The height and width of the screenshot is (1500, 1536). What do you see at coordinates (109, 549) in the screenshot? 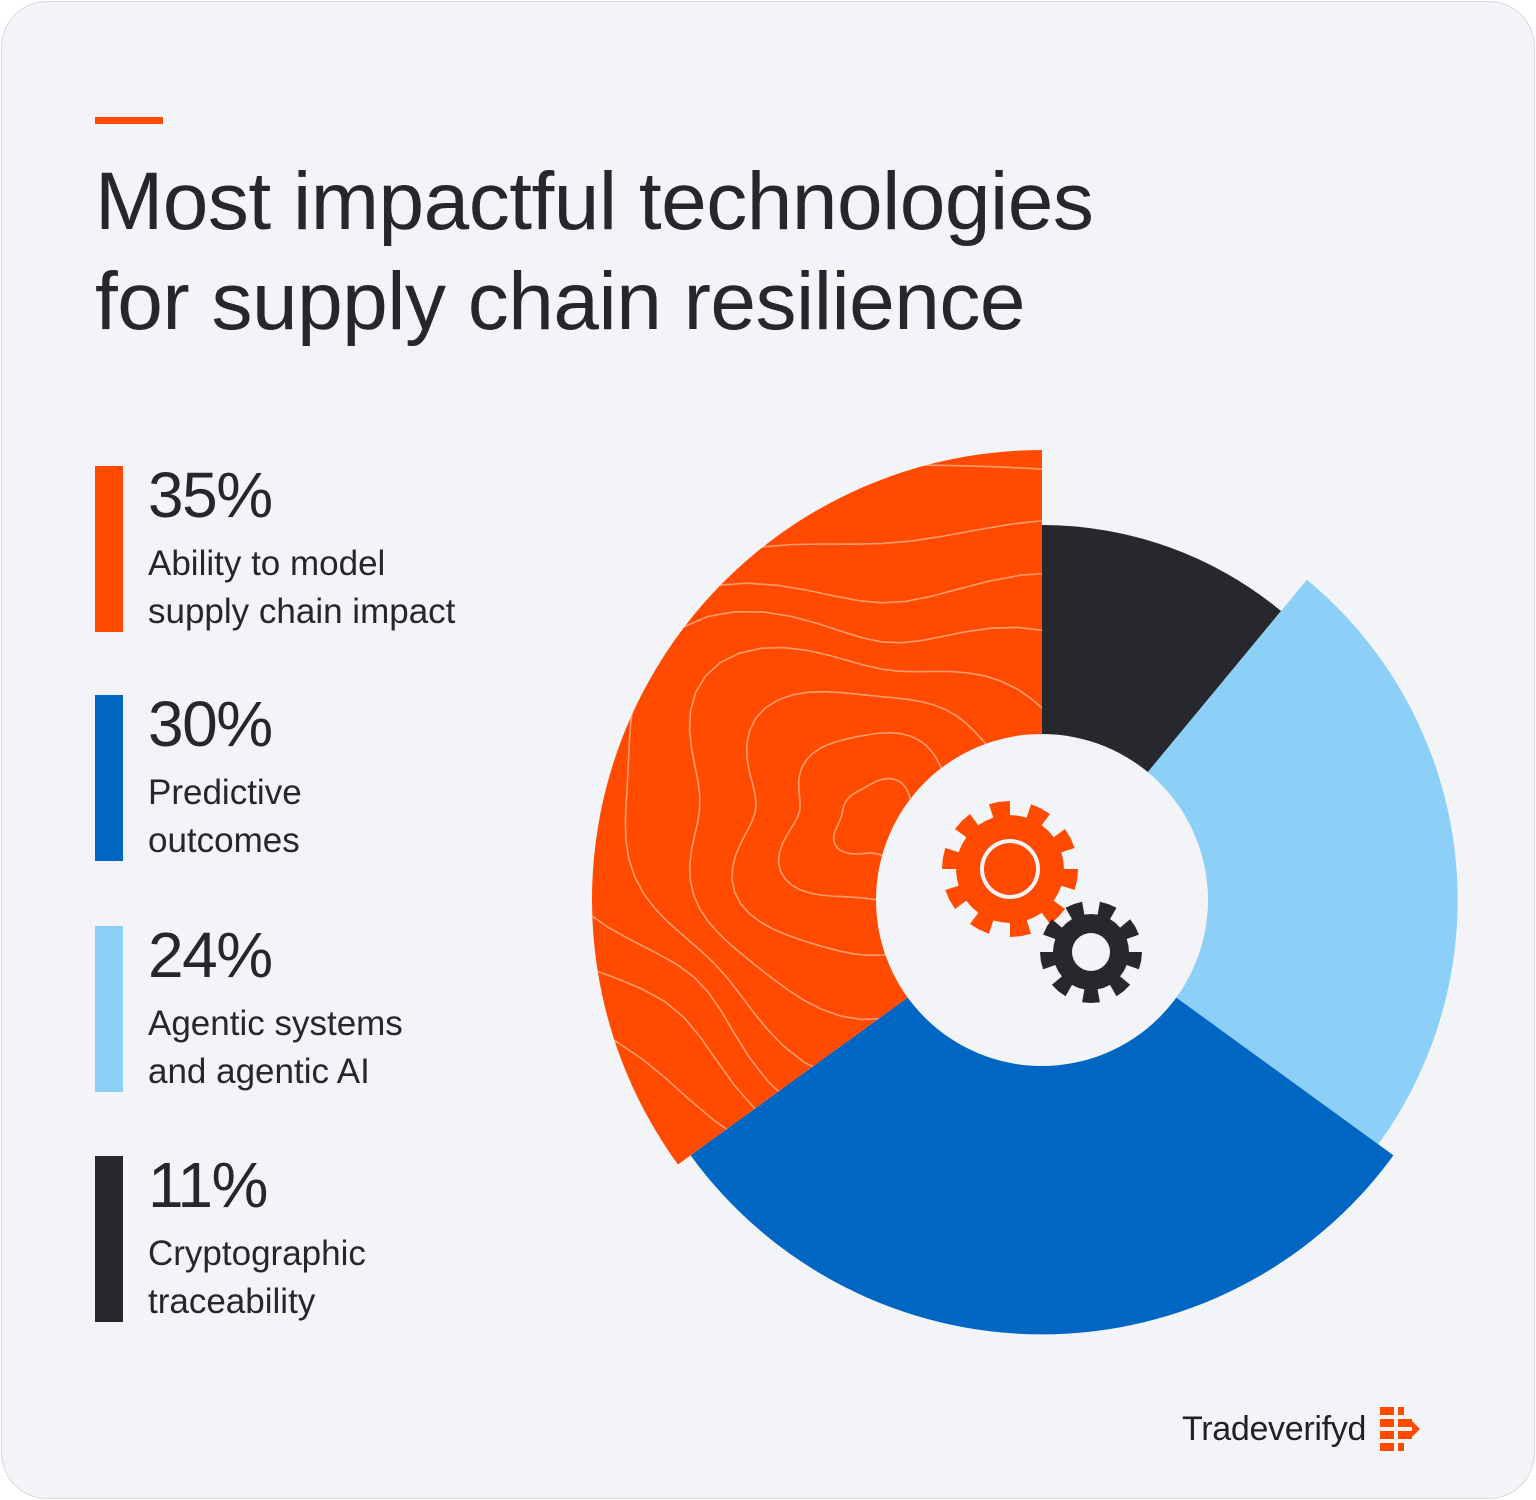
I see `legend-swatch-orange` at bounding box center [109, 549].